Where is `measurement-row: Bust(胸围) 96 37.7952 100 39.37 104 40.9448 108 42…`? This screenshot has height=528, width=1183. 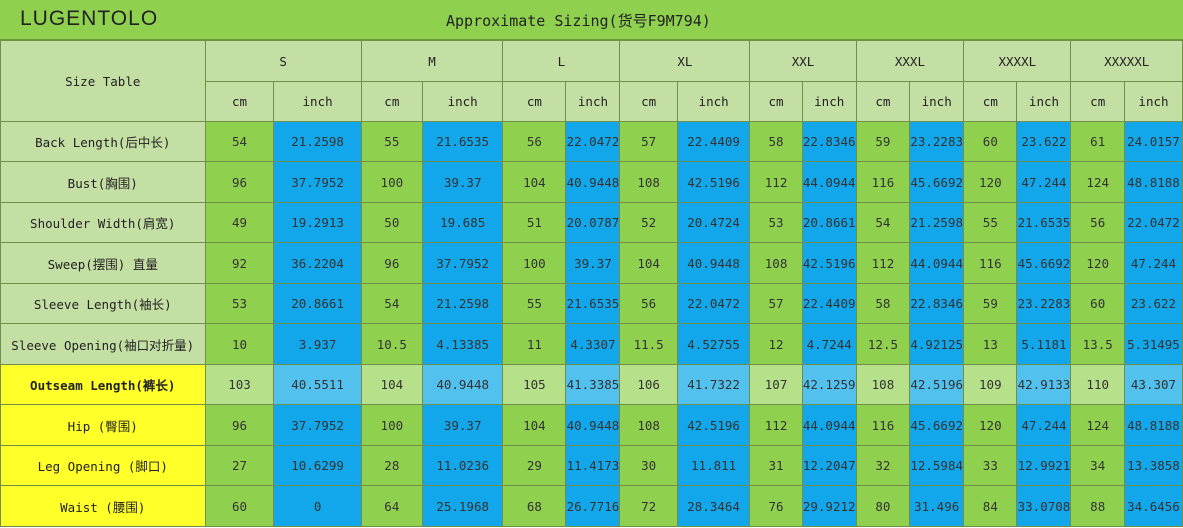 measurement-row: Bust(胸围) 96 37.7952 100 39.37 104 40.9448 108 42… is located at coordinates (591, 182).